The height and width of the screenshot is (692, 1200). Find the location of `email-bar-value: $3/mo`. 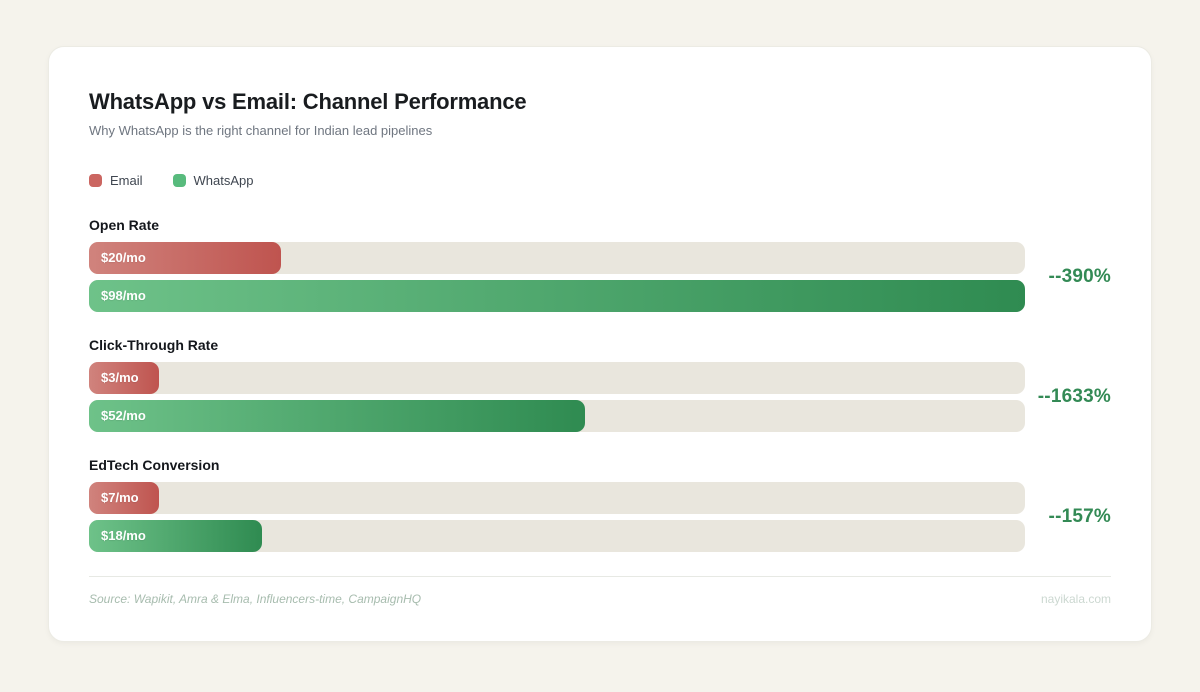

email-bar-value: $3/mo is located at coordinates (120, 378).